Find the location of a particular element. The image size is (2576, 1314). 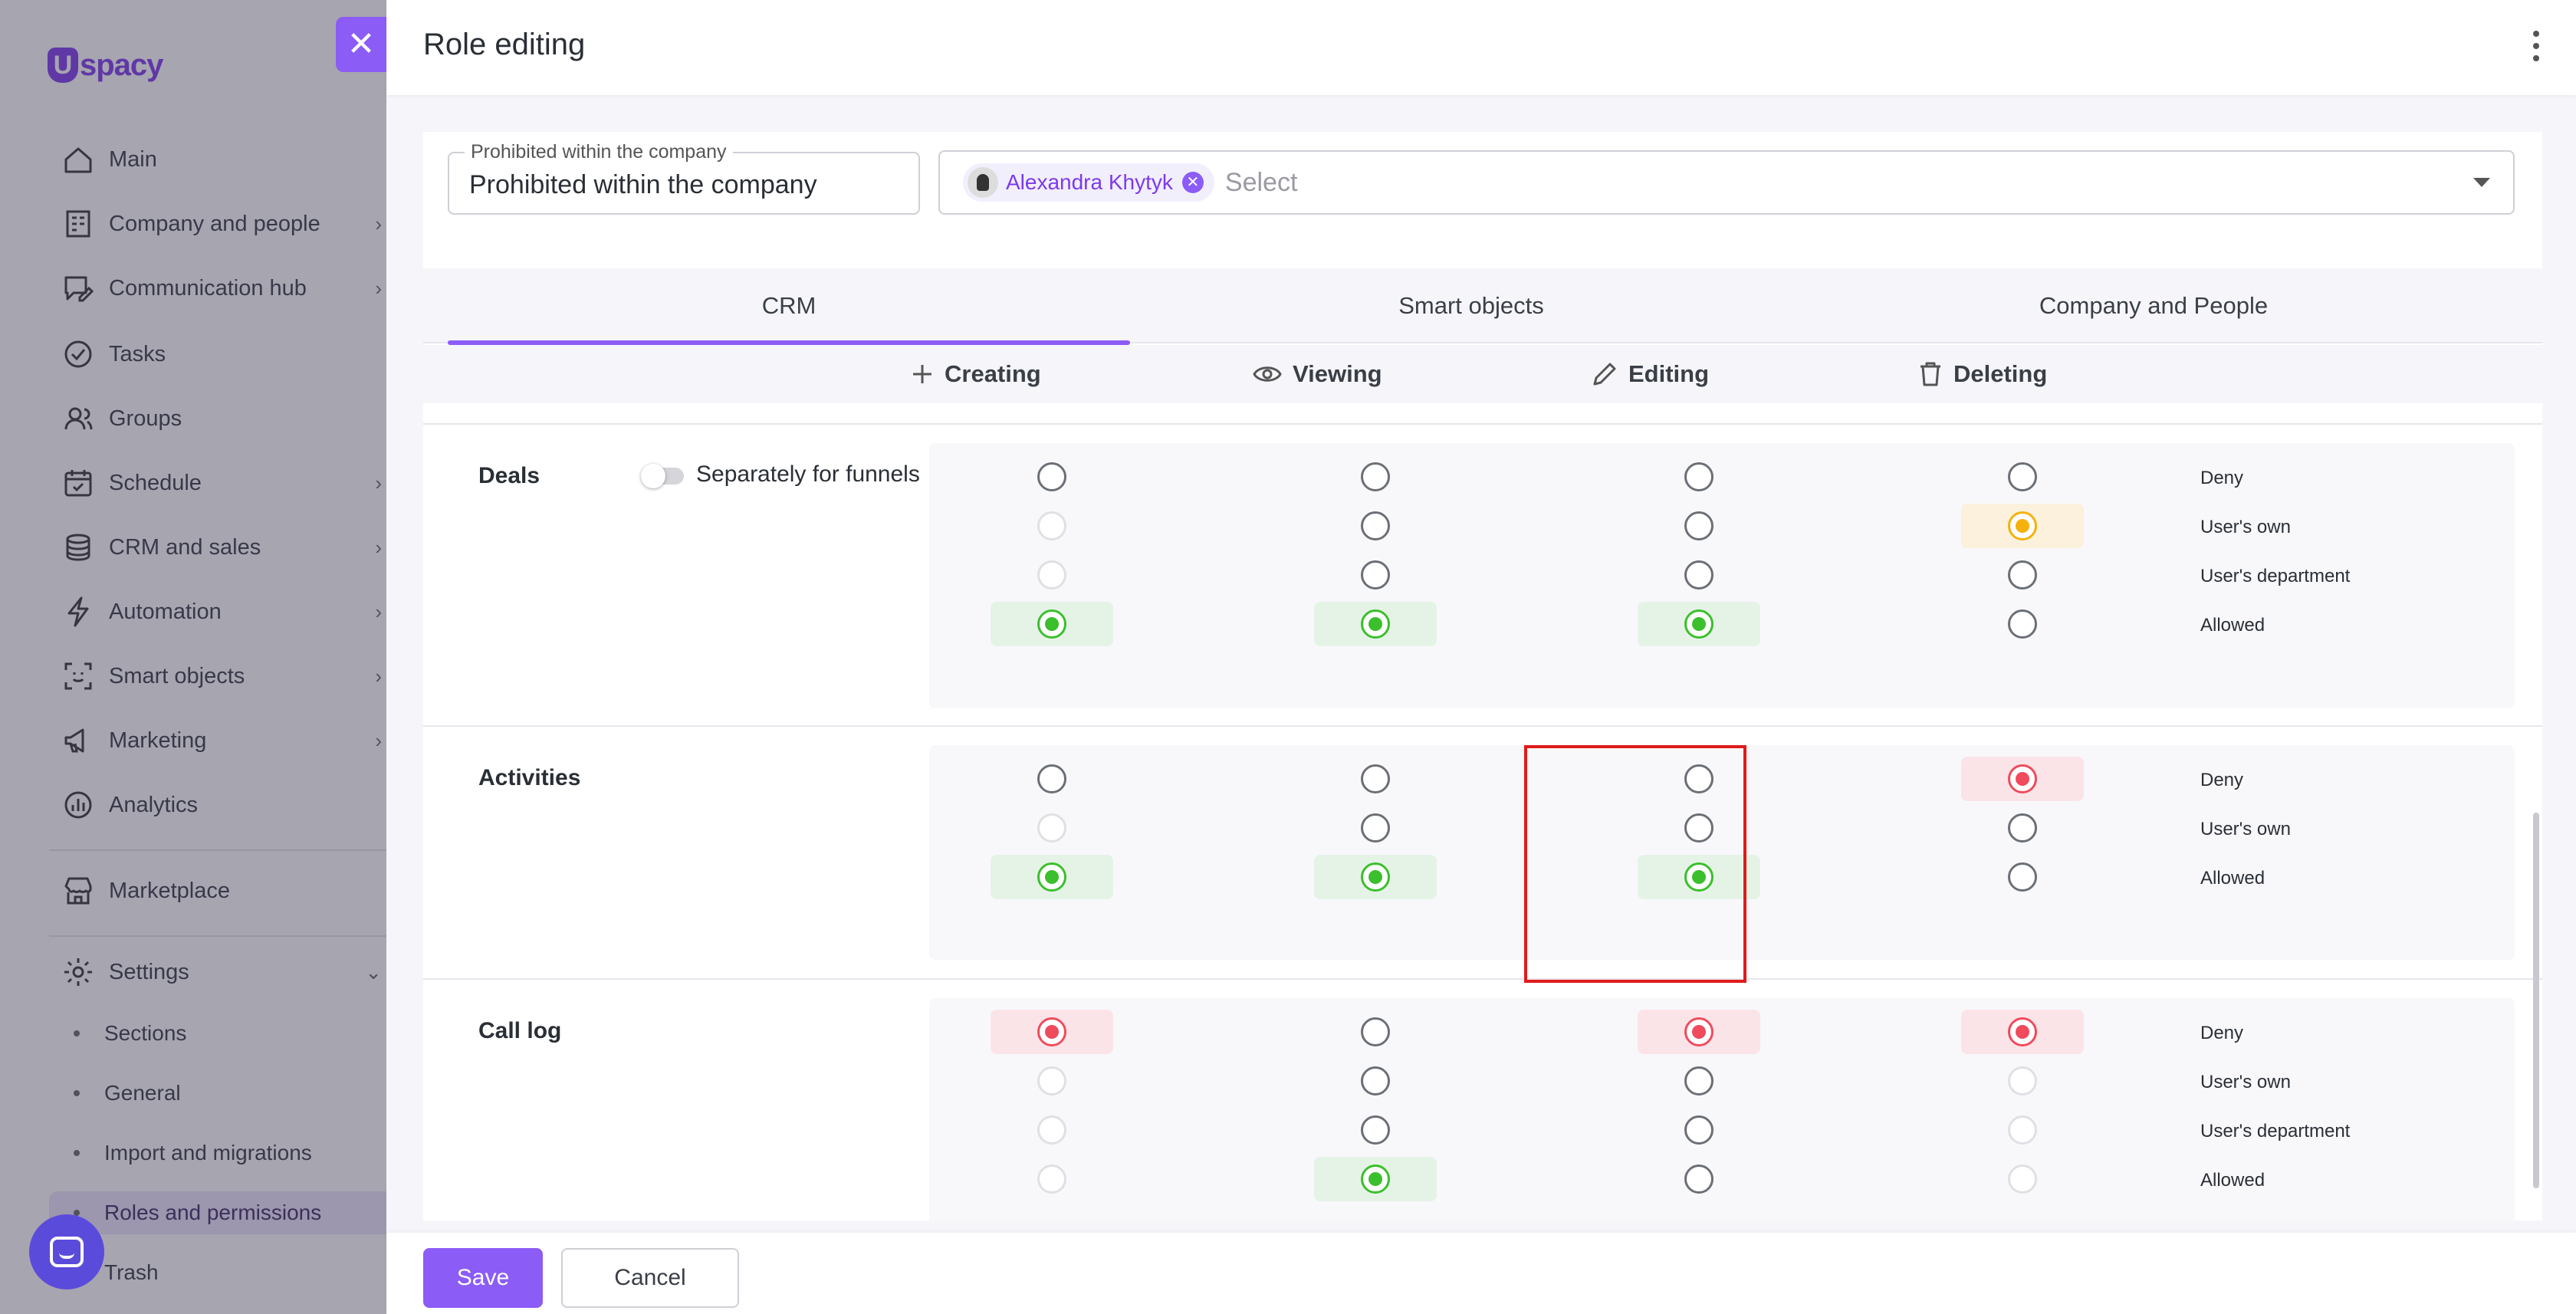

separately-for-funnels-toggle is located at coordinates (663, 476).